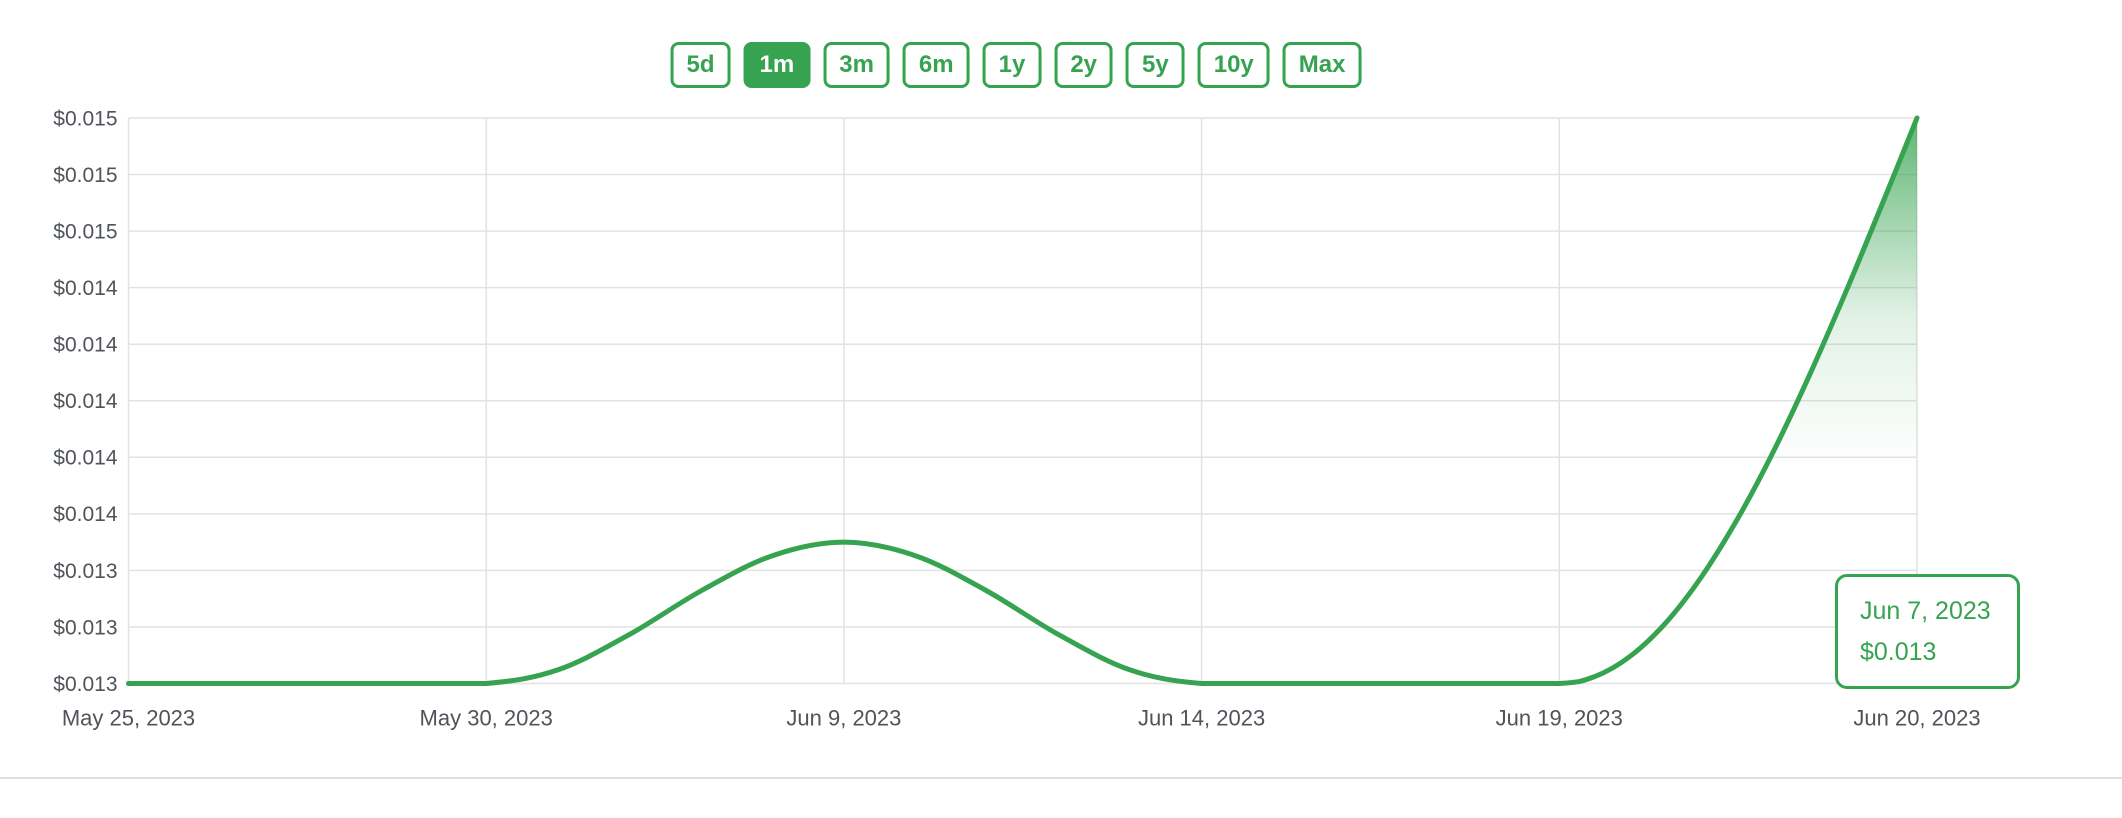 The image size is (2122, 818). What do you see at coordinates (936, 65) in the screenshot?
I see `range-button-6m: 6m` at bounding box center [936, 65].